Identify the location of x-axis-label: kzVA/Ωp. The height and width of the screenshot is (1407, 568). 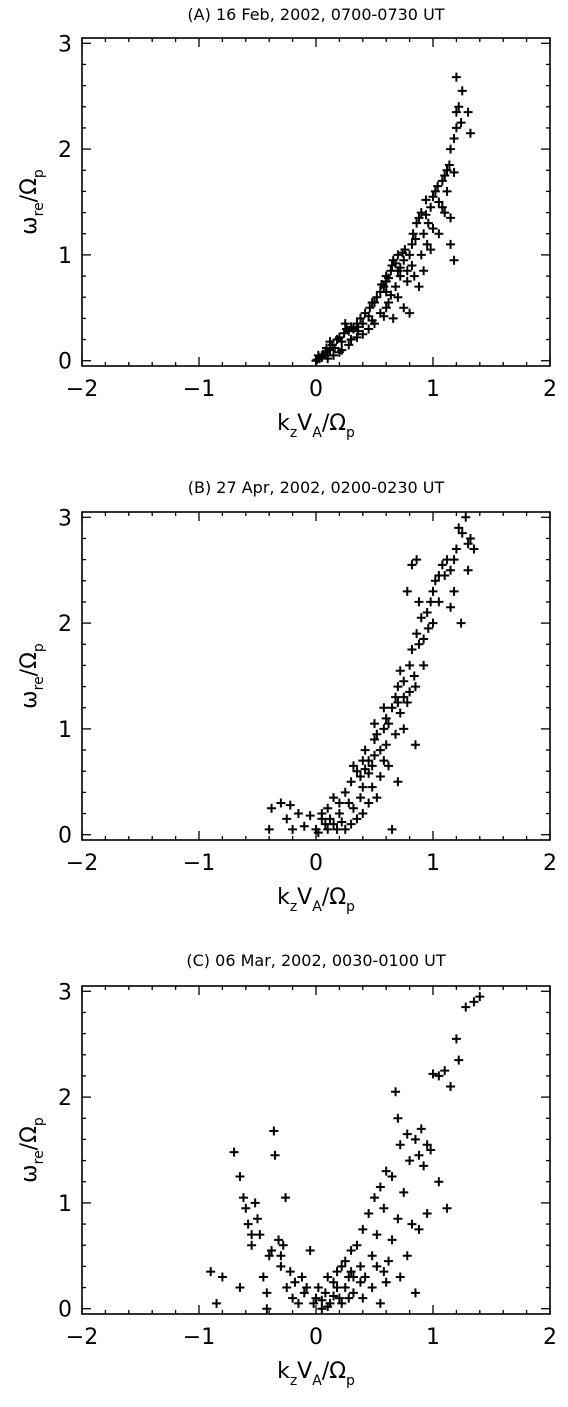
(316, 426).